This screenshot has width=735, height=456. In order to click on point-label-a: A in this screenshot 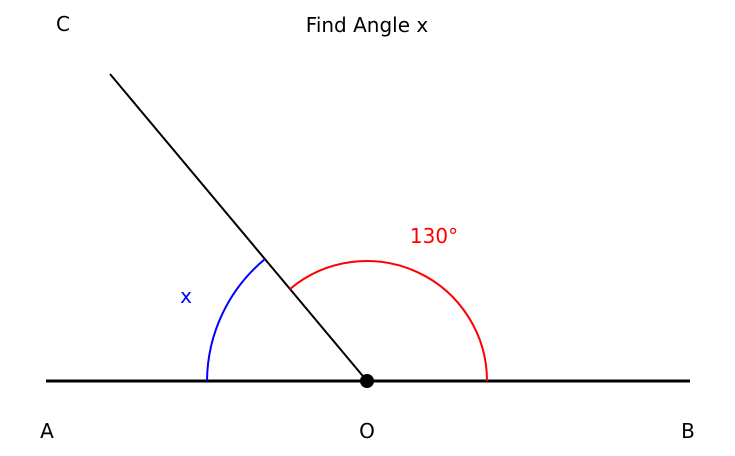, I will do `click(47, 431)`.